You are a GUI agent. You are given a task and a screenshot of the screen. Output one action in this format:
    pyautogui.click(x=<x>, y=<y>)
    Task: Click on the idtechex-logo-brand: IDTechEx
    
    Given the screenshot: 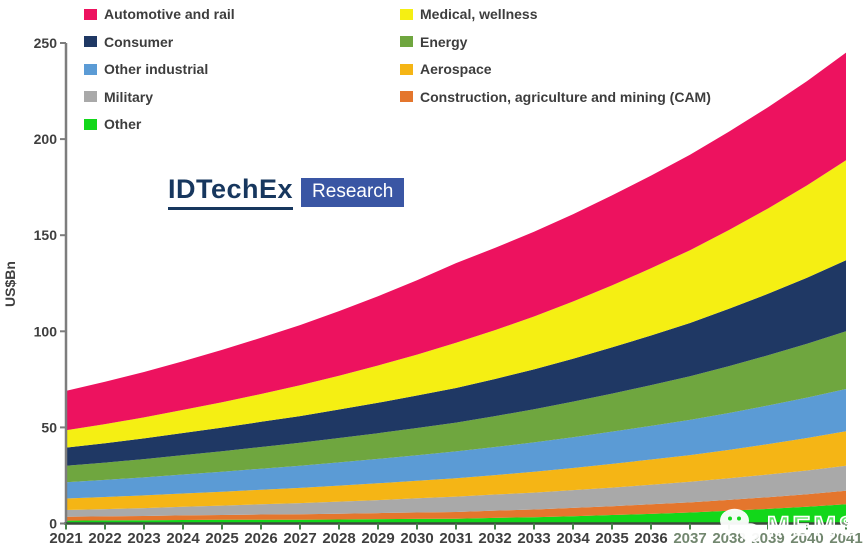 What is the action you would take?
    pyautogui.click(x=231, y=193)
    